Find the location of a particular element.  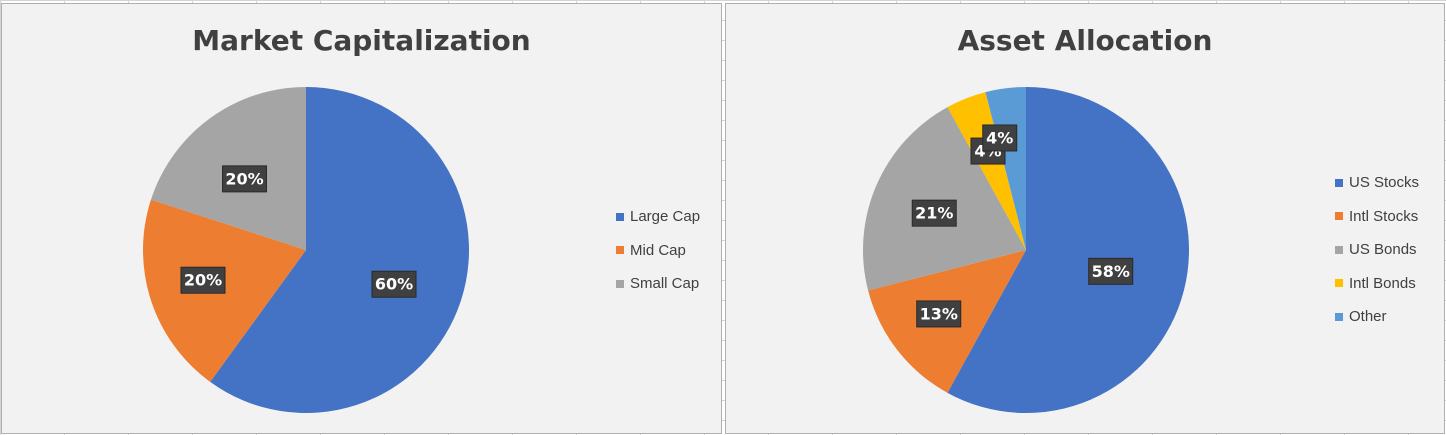

legend-item-us-stocks: US Stocks is located at coordinates (1377, 183).